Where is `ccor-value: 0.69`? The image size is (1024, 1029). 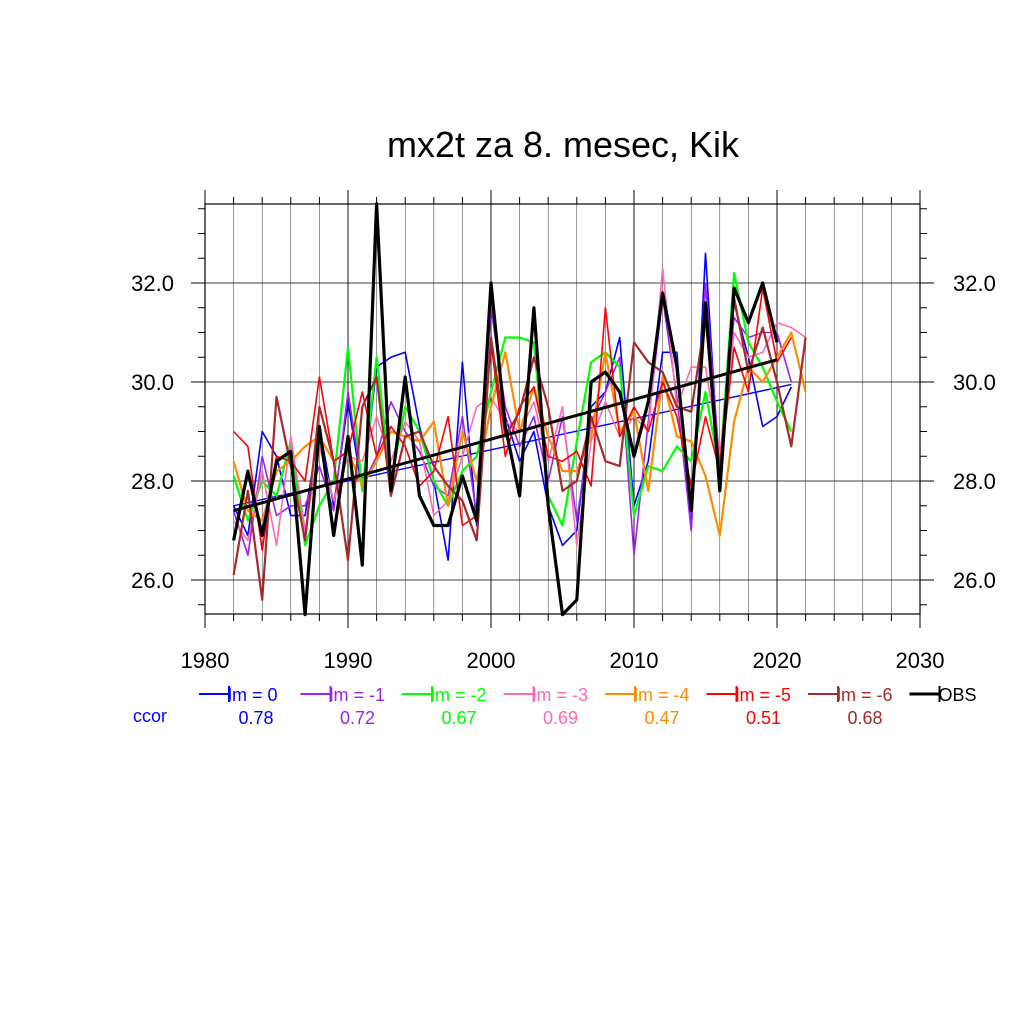 ccor-value: 0.69 is located at coordinates (560, 718).